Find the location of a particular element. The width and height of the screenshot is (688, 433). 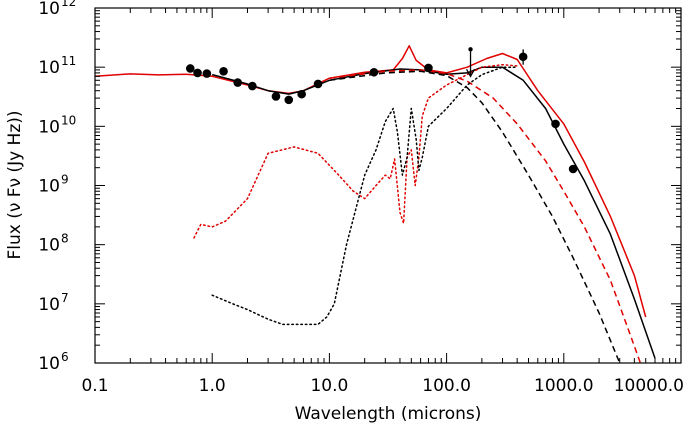

x-tick-label: 1000.0 is located at coordinates (563, 386).